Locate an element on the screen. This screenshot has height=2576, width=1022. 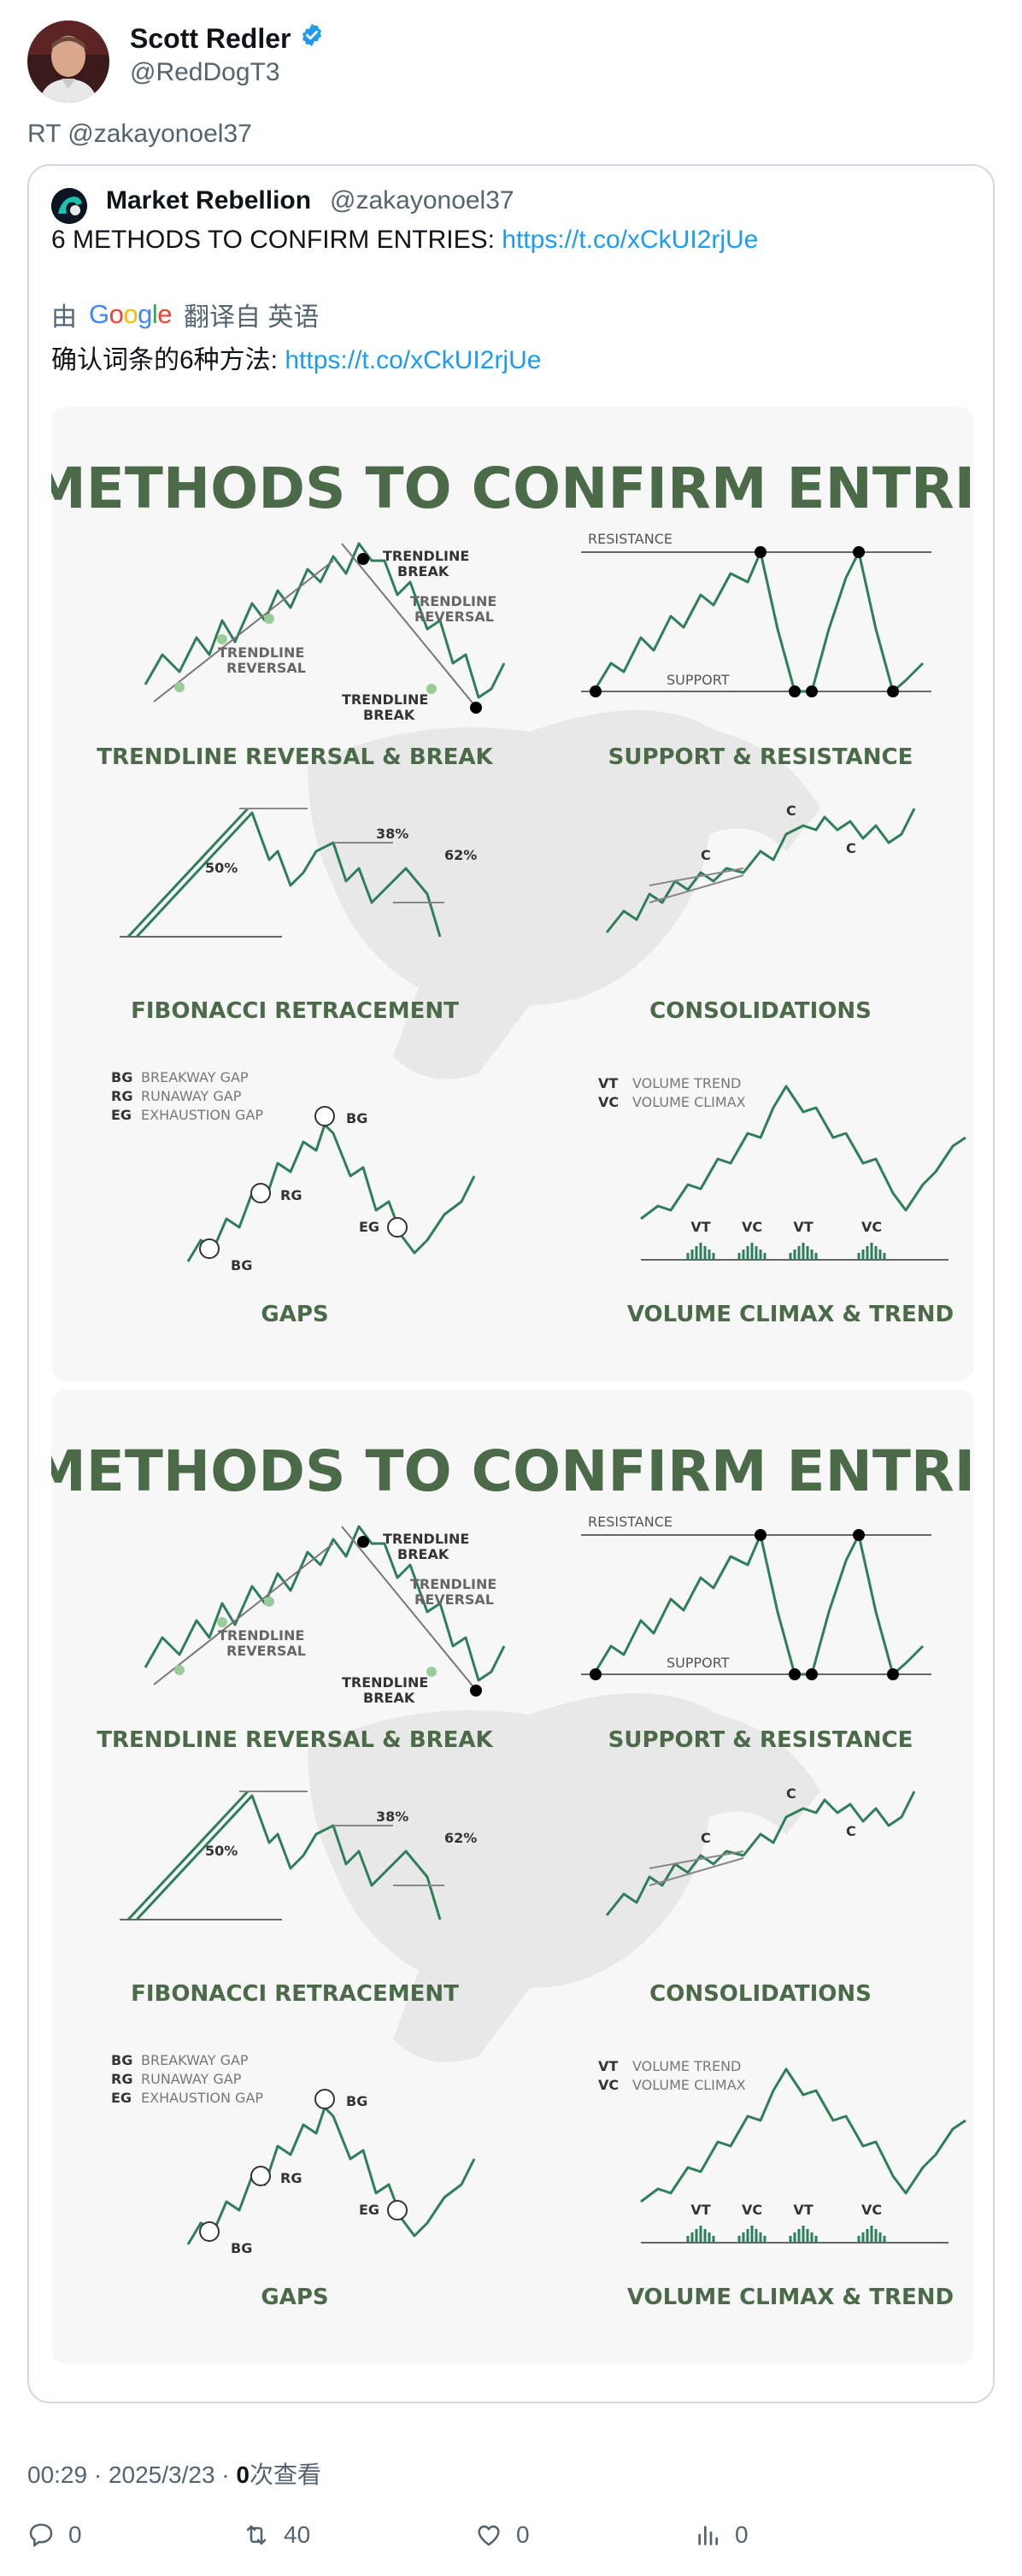
author-name-text: Scott Redler is located at coordinates (210, 38).